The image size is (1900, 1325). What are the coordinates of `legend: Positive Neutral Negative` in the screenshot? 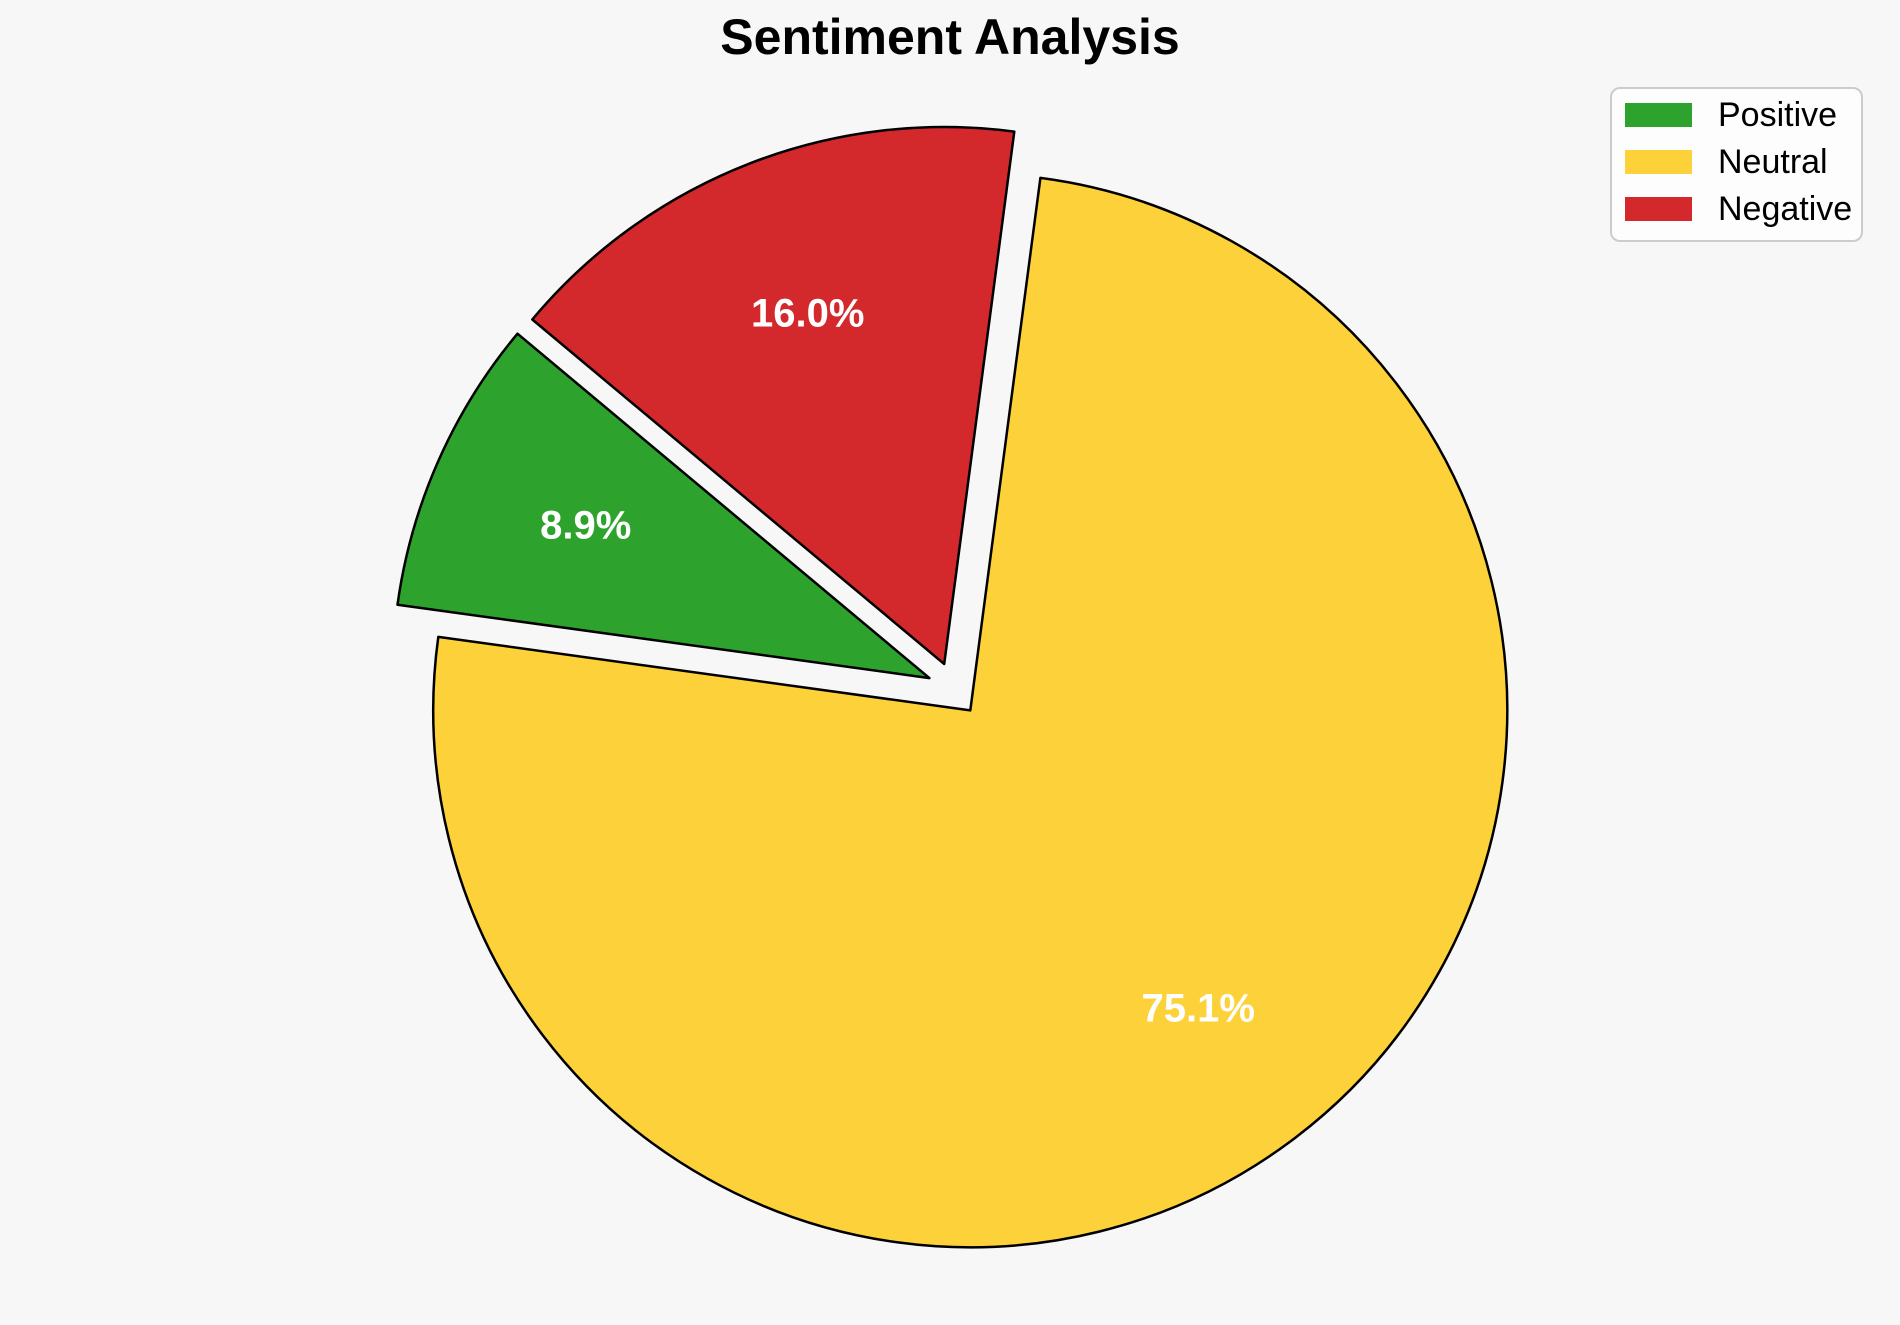 It's located at (1736, 164).